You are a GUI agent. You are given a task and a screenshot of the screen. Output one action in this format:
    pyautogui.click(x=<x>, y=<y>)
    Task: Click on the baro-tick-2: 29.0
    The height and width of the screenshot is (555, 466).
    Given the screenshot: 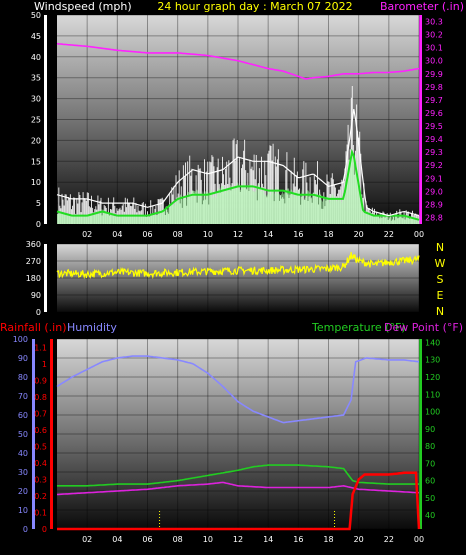 What is the action you would take?
    pyautogui.click(x=434, y=191)
    